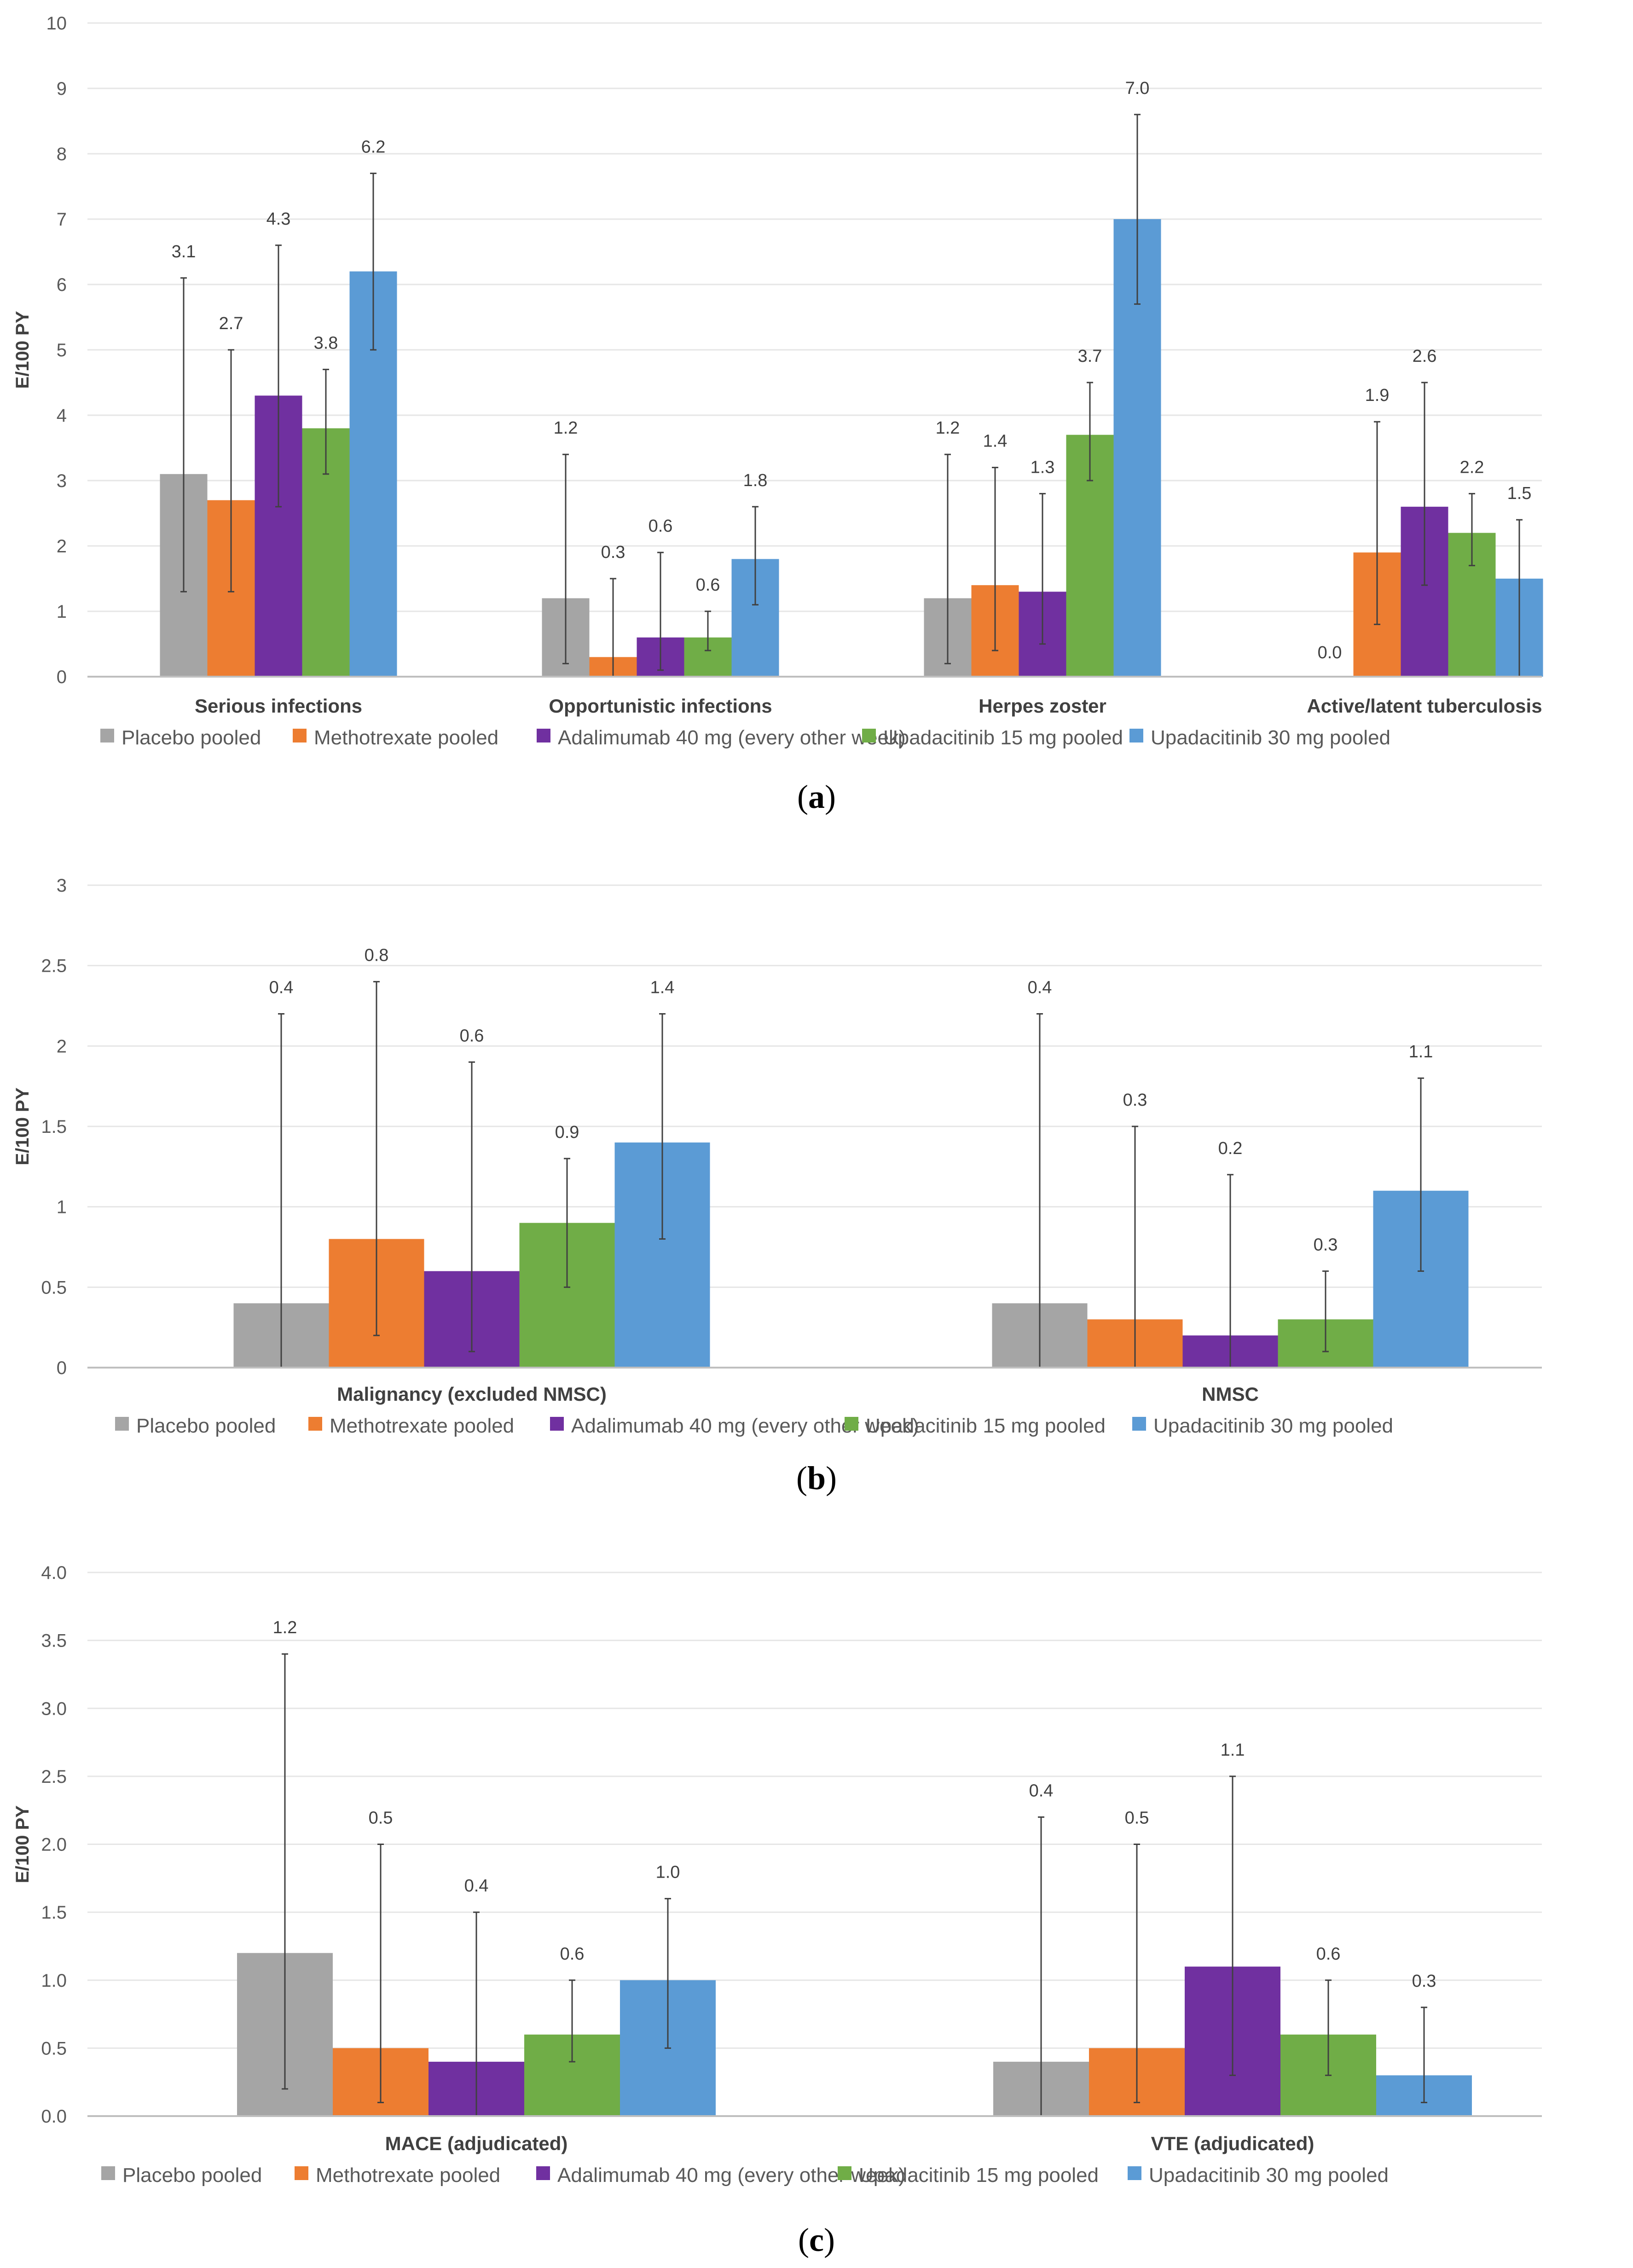  What do you see at coordinates (56, 23) in the screenshot?
I see `y-tick-label: 10` at bounding box center [56, 23].